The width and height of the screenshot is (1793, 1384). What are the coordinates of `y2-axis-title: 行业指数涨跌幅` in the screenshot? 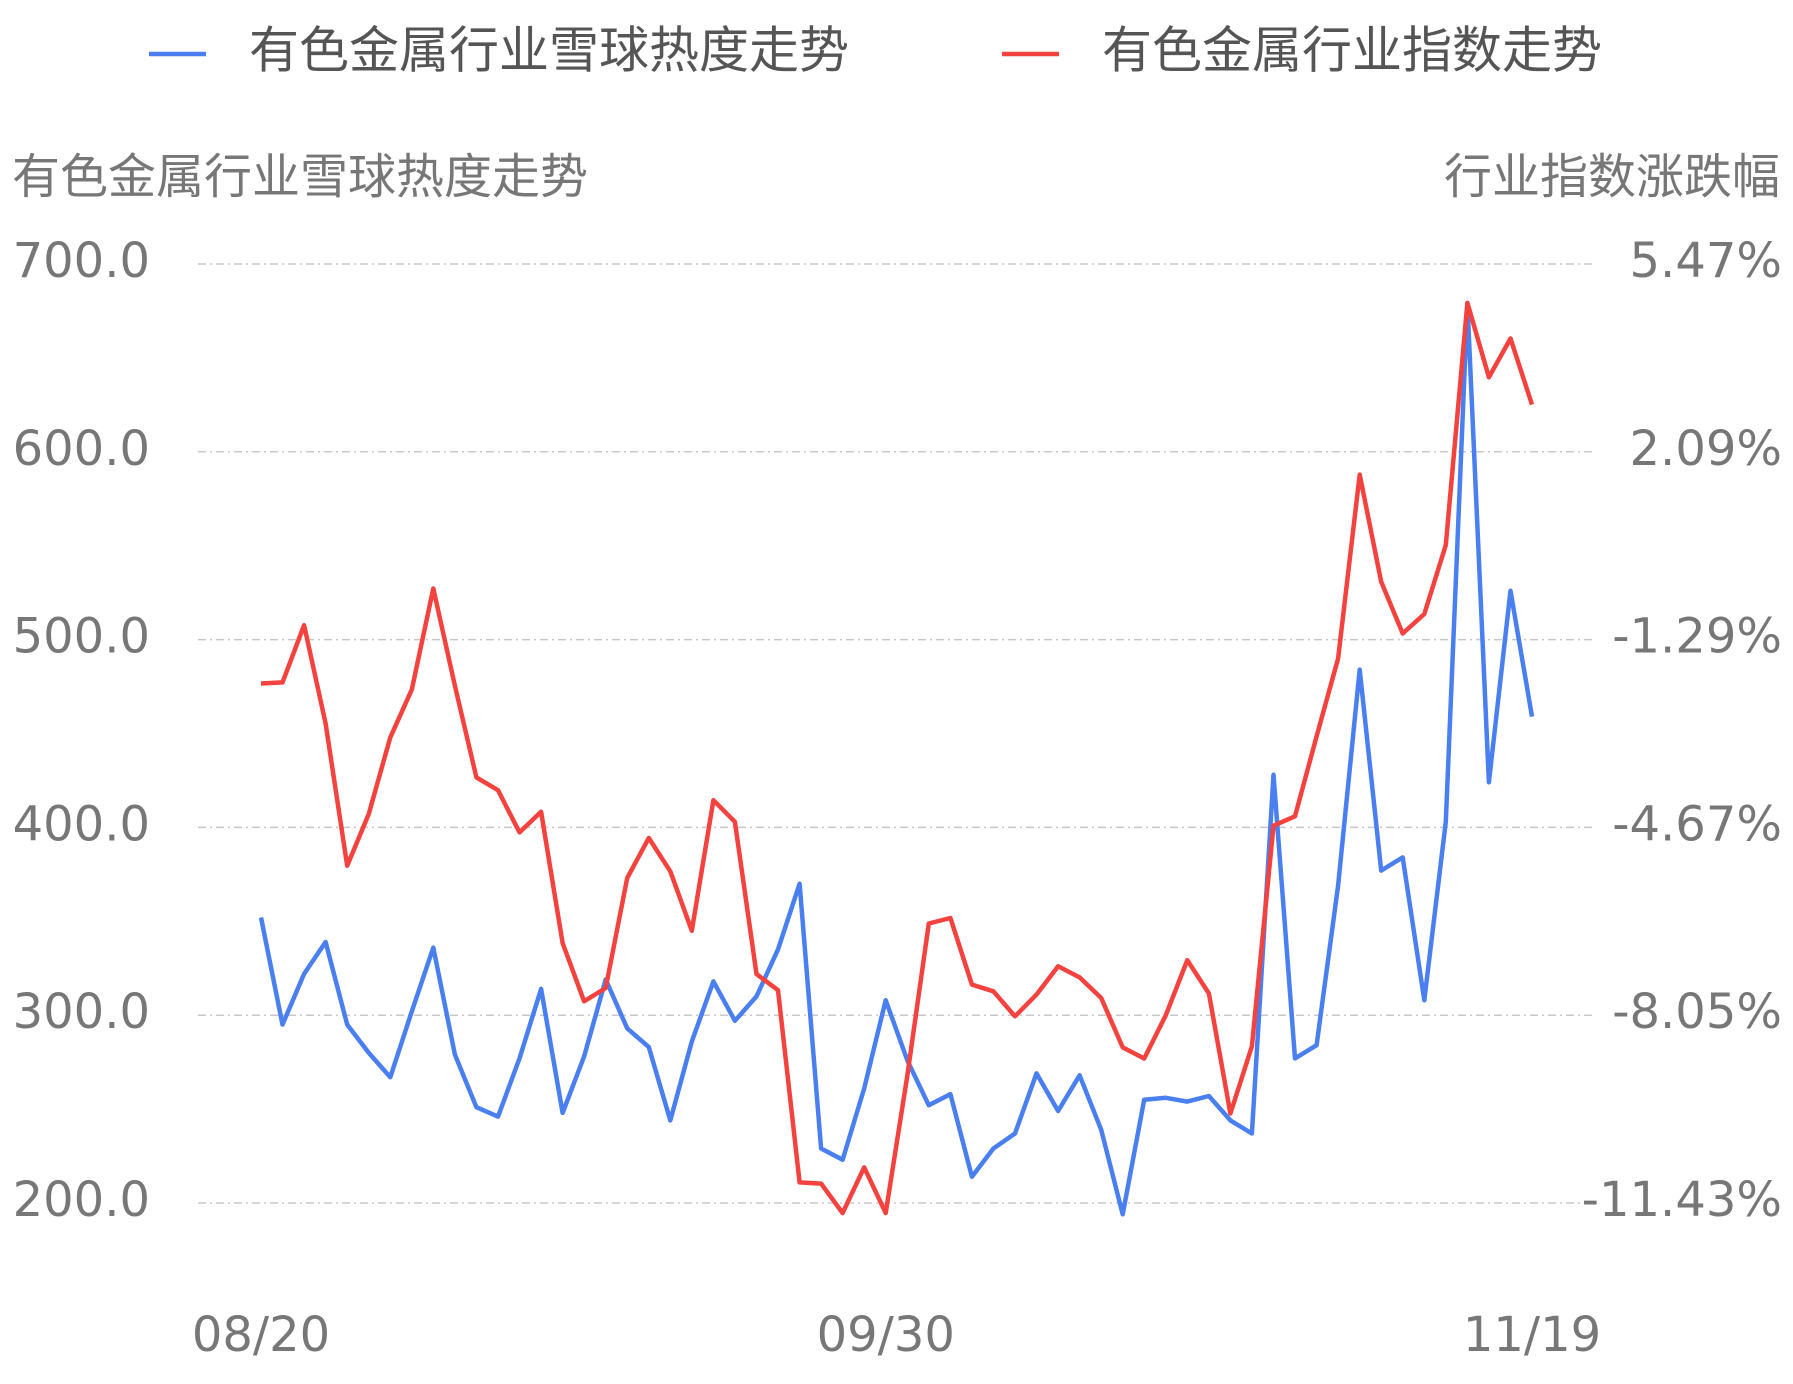 It's located at (1612, 177).